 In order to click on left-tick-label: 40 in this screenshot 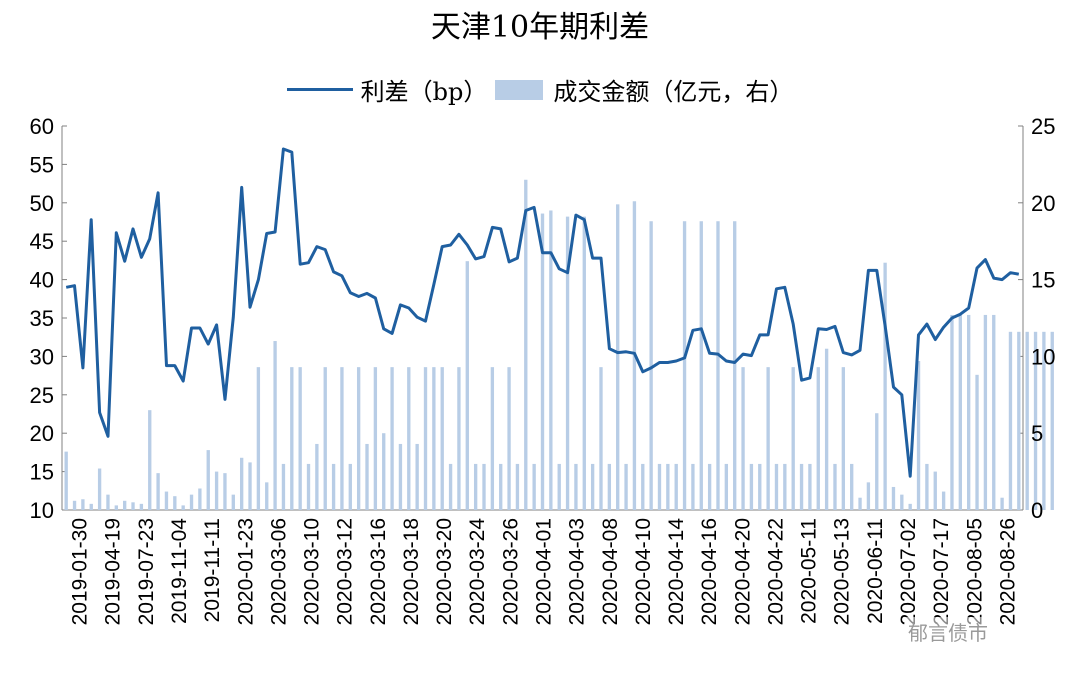, I will do `click(42, 280)`.